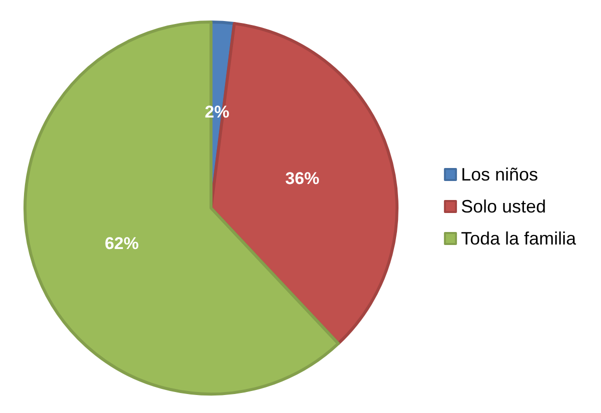 This screenshot has height=413, width=601. I want to click on legend-label: Toda la familia, so click(518, 238).